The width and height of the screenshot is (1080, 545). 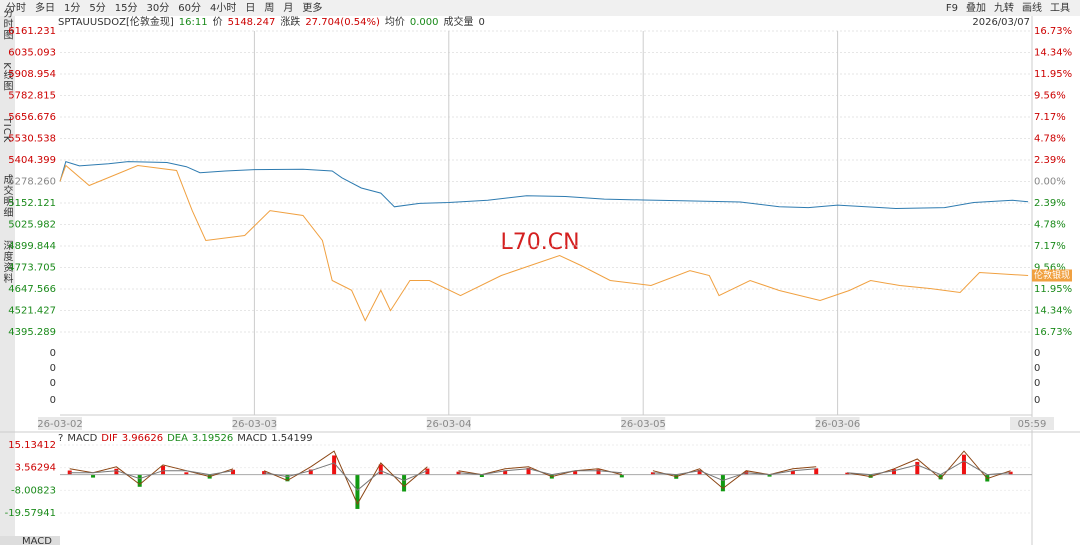 What do you see at coordinates (193, 22) in the screenshot?
I see `info-time: 16:11` at bounding box center [193, 22].